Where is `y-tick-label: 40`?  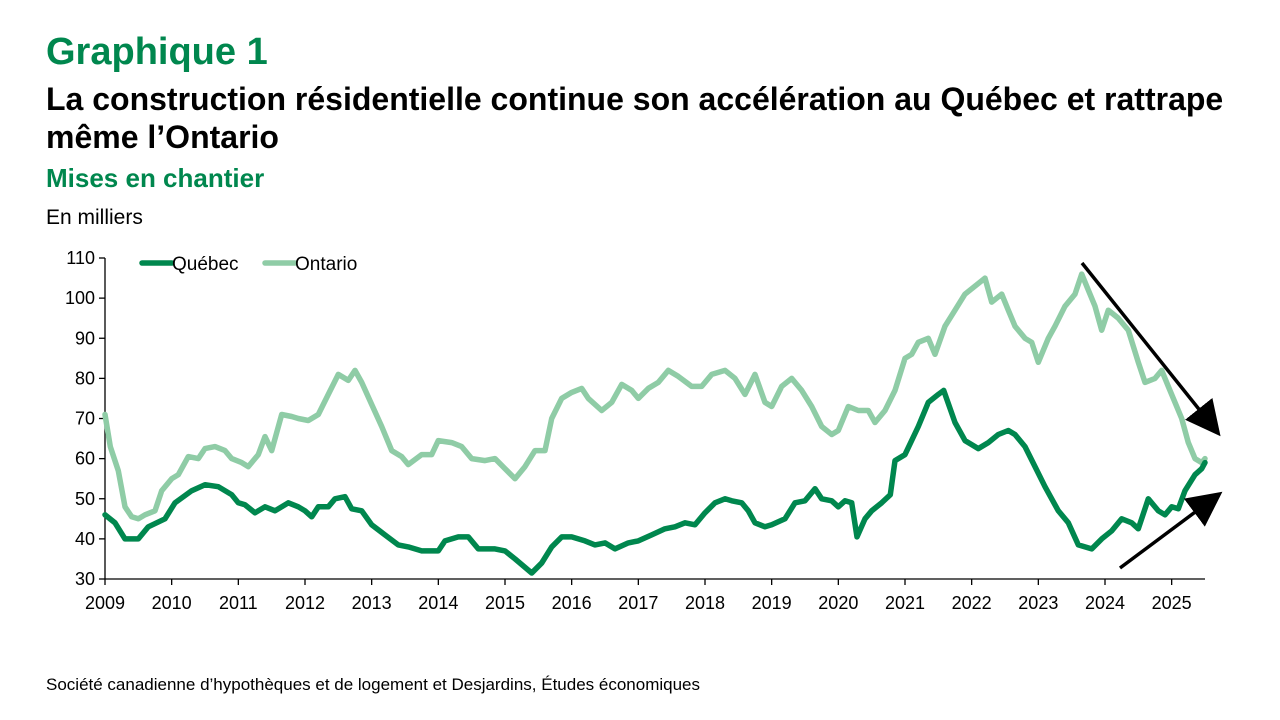
y-tick-label: 40 is located at coordinates (85, 539).